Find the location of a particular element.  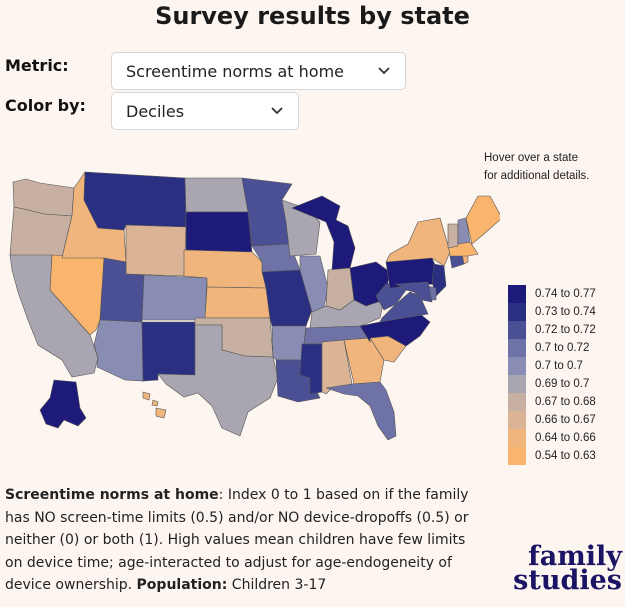

legend-item: 0.7 to 0.7 is located at coordinates (552, 366).